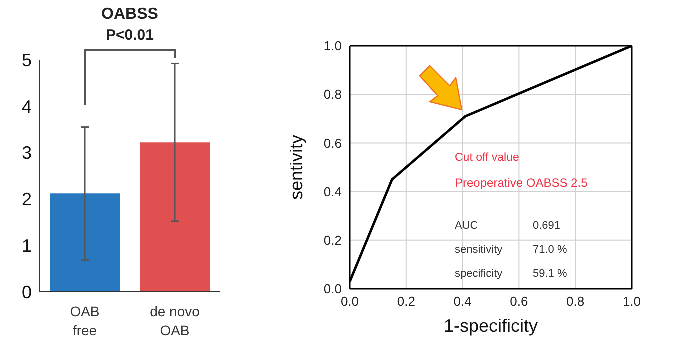  What do you see at coordinates (333, 94) in the screenshot?
I see `y-tick-label: 0.8` at bounding box center [333, 94].